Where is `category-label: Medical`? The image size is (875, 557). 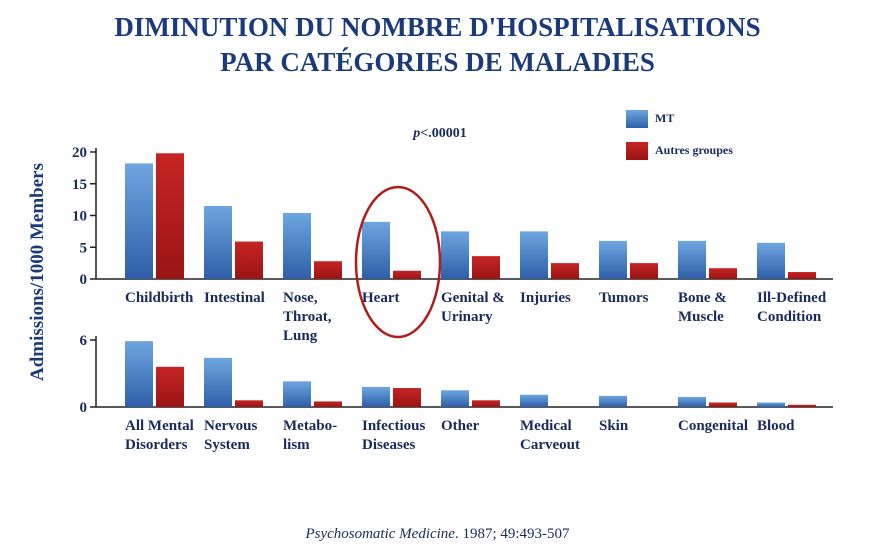
category-label: Medical is located at coordinates (546, 426).